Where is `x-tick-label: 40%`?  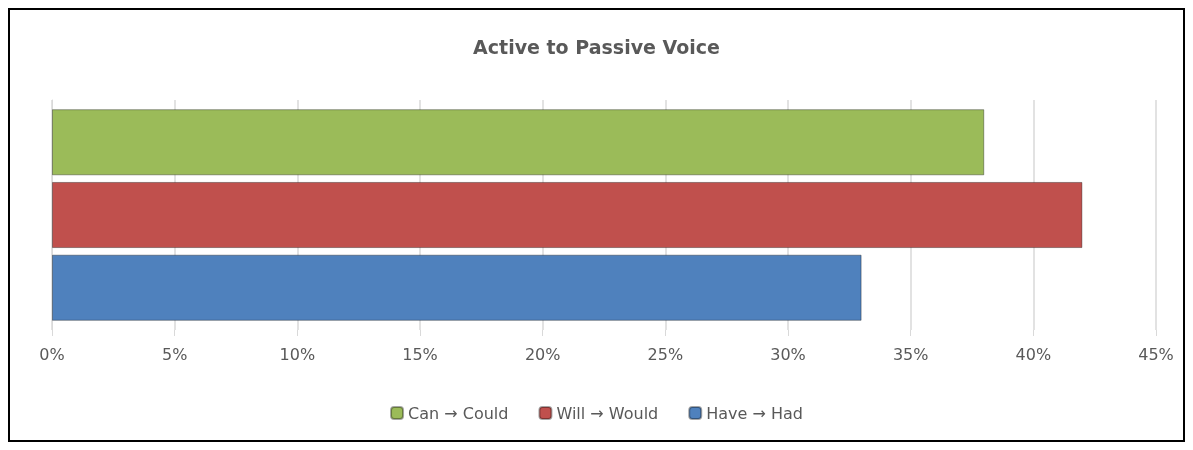 x-tick-label: 40% is located at coordinates (1033, 354).